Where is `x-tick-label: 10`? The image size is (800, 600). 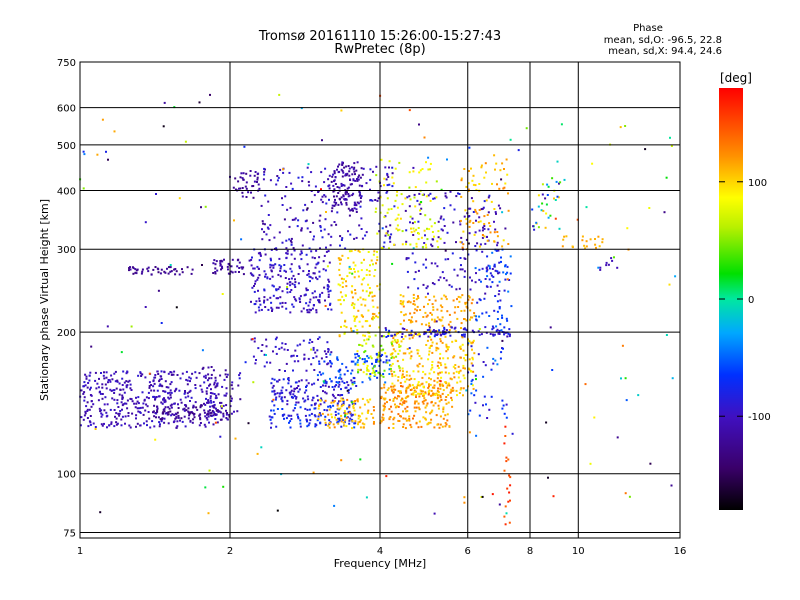 x-tick-label: 10 is located at coordinates (578, 551).